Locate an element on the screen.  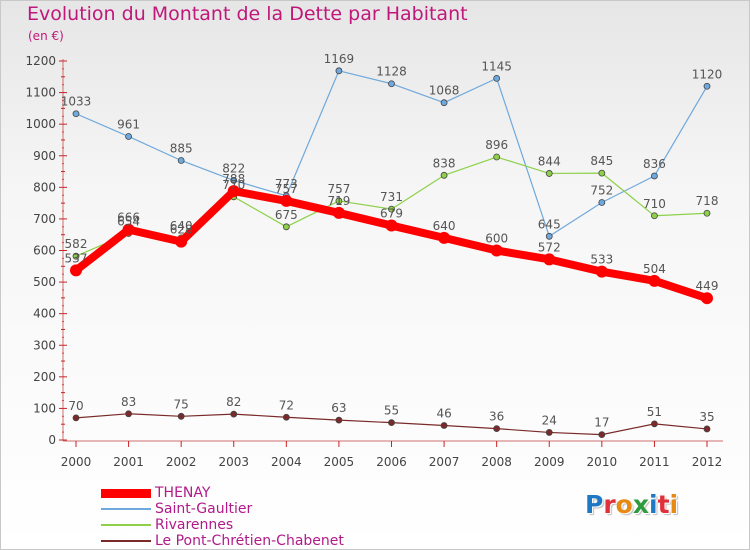
data-label: 17 is located at coordinates (601, 423).